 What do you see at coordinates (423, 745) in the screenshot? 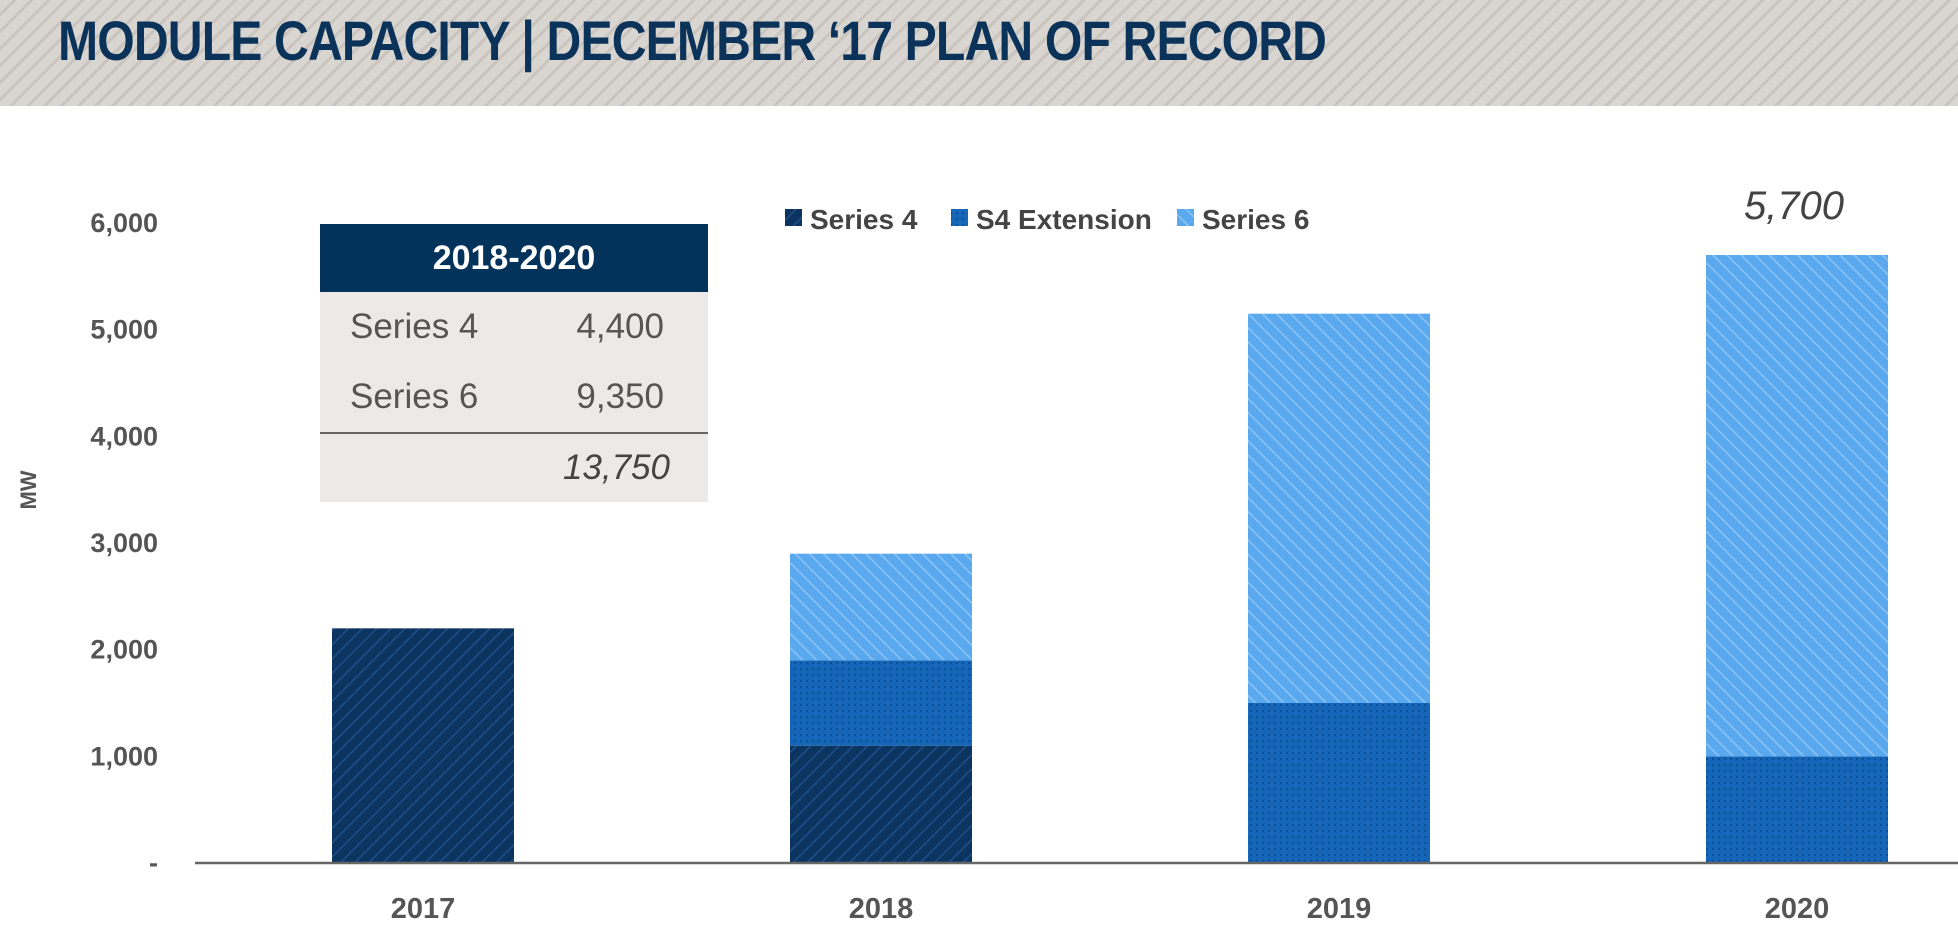
I see `bar-series-4-2017` at bounding box center [423, 745].